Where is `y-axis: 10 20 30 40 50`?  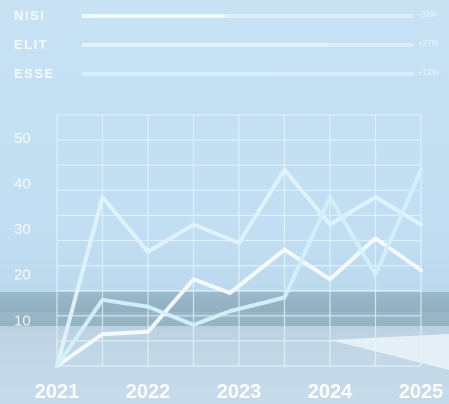
y-axis: 10 20 30 40 50 is located at coordinates (22, 230).